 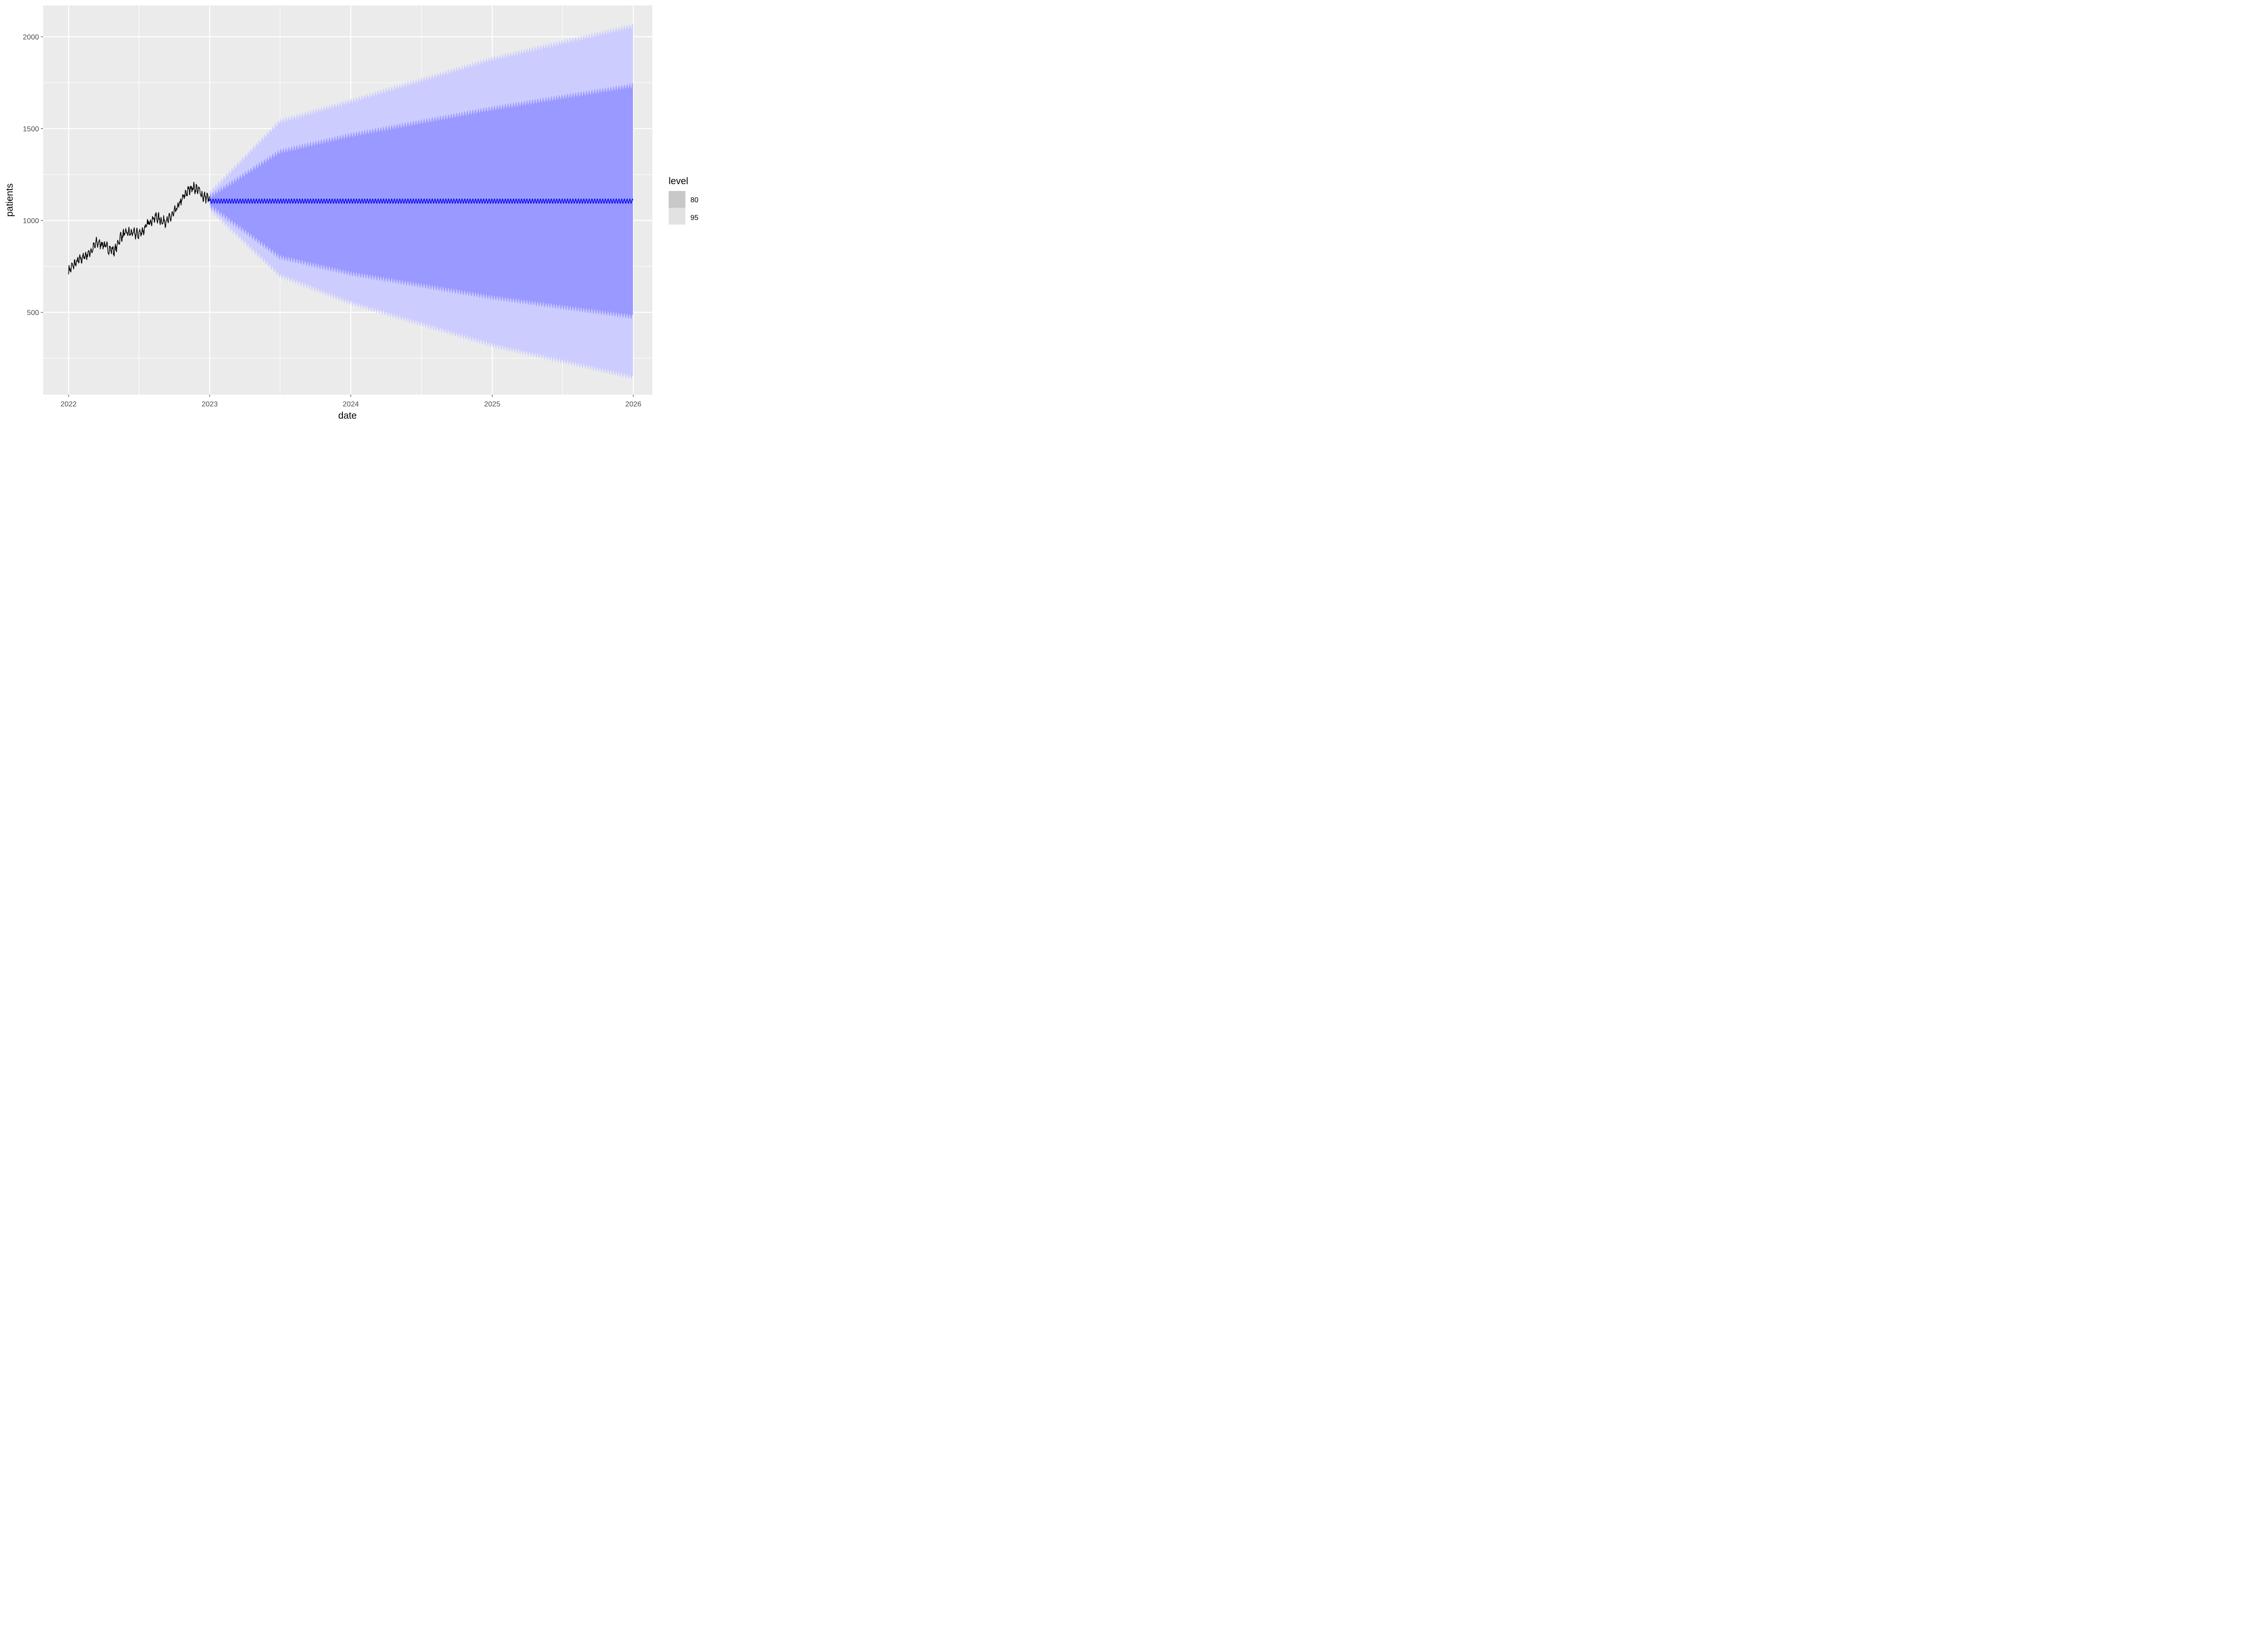 I want to click on forecast-mean-line, so click(x=422, y=201).